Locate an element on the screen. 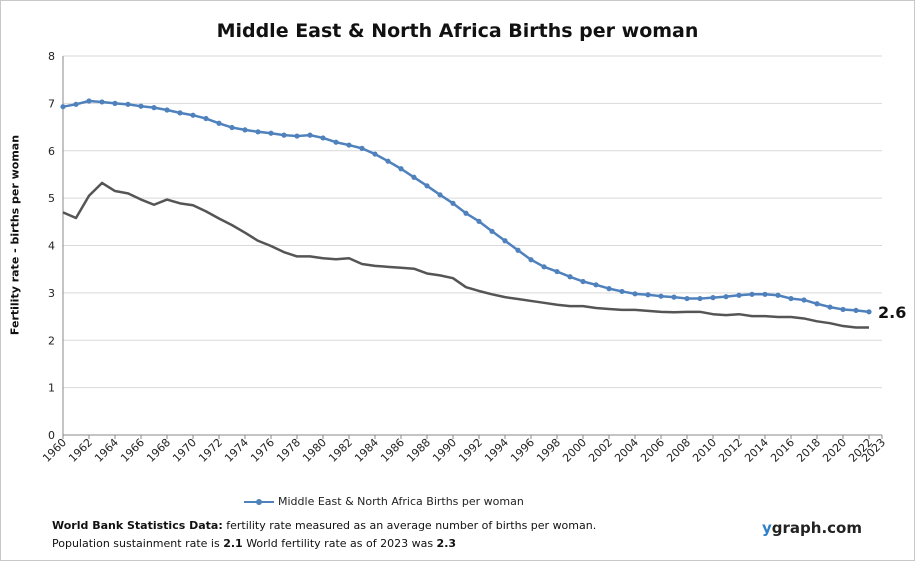 Image resolution: width=915 pixels, height=561 pixels. x-tick-label: 2014 is located at coordinates (756, 450).